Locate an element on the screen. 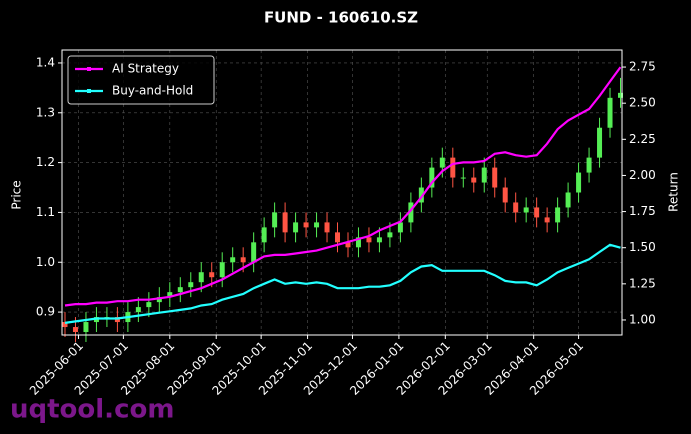 This screenshot has height=434, width=691. legend-box is located at coordinates (141, 80).